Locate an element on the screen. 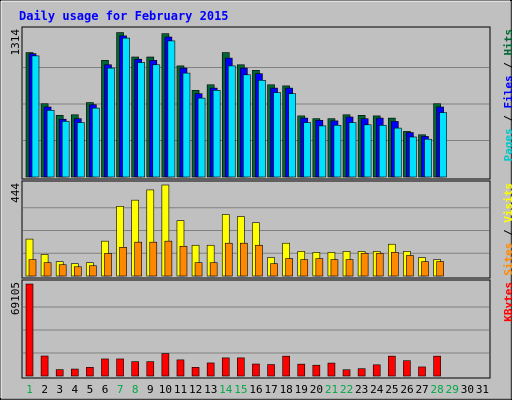 The image size is (512, 404). x-tick-label-28: 28 is located at coordinates (437, 389).